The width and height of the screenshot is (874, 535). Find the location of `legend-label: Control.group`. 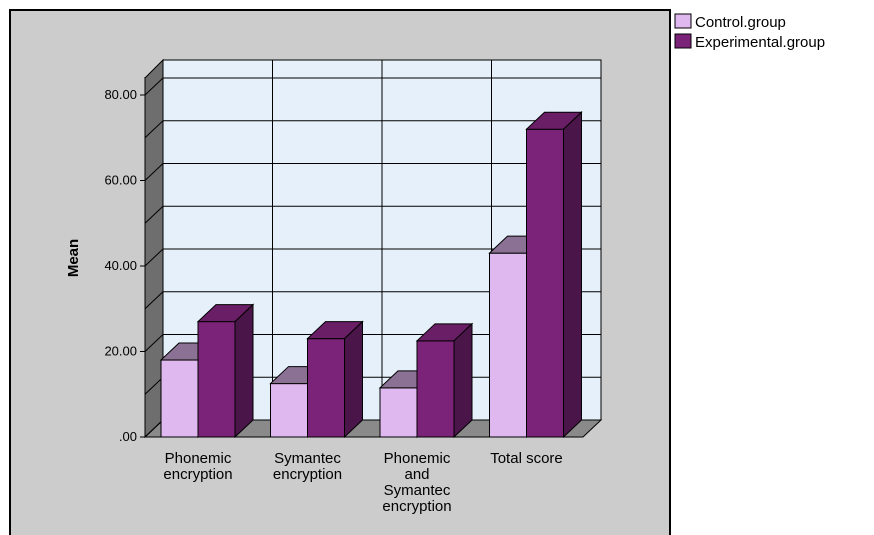

legend-label: Control.group is located at coordinates (740, 22).